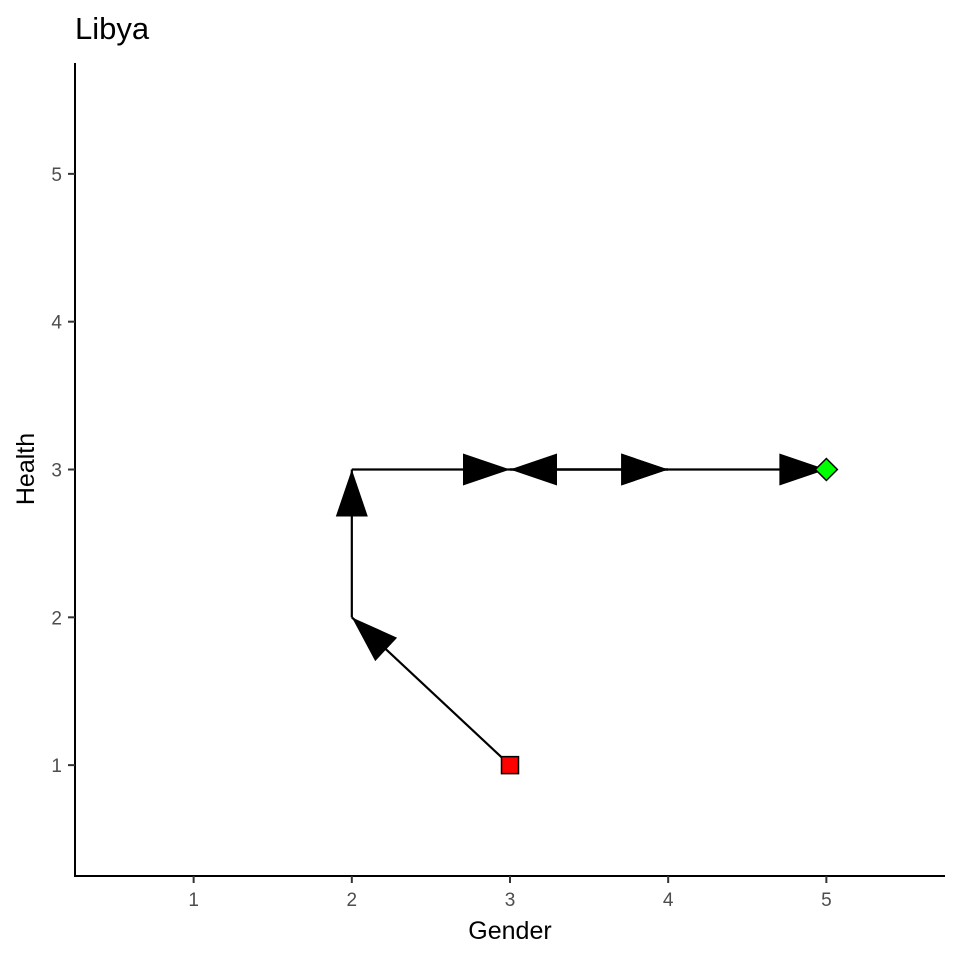 The height and width of the screenshot is (965, 960). I want to click on x-tick-label: 5, so click(826, 900).